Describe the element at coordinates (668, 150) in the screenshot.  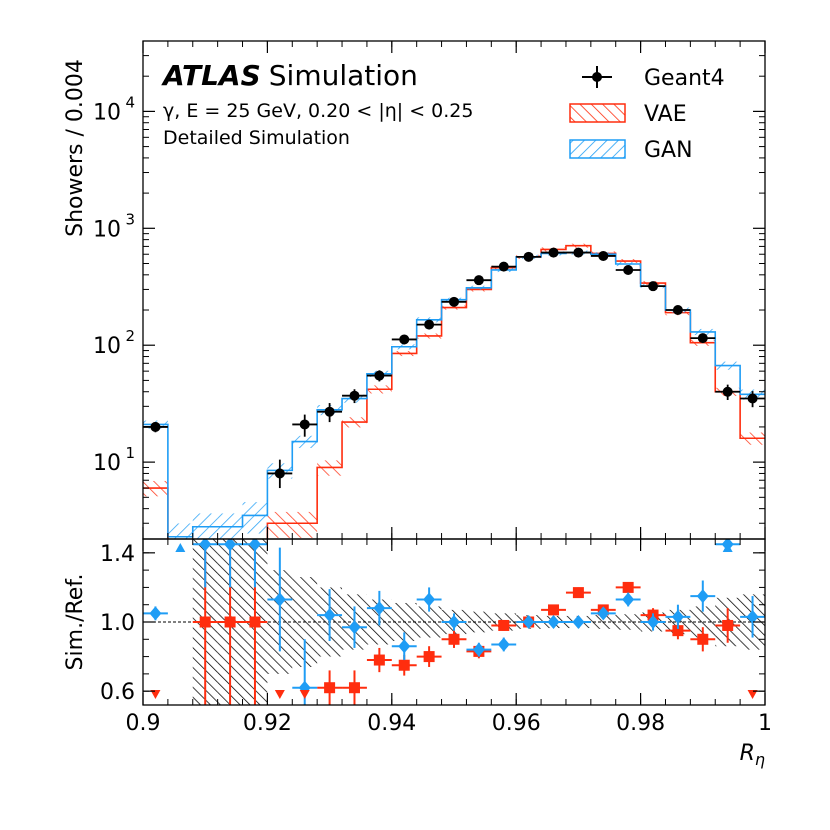
I see `legend-gan-label: GAN` at that location.